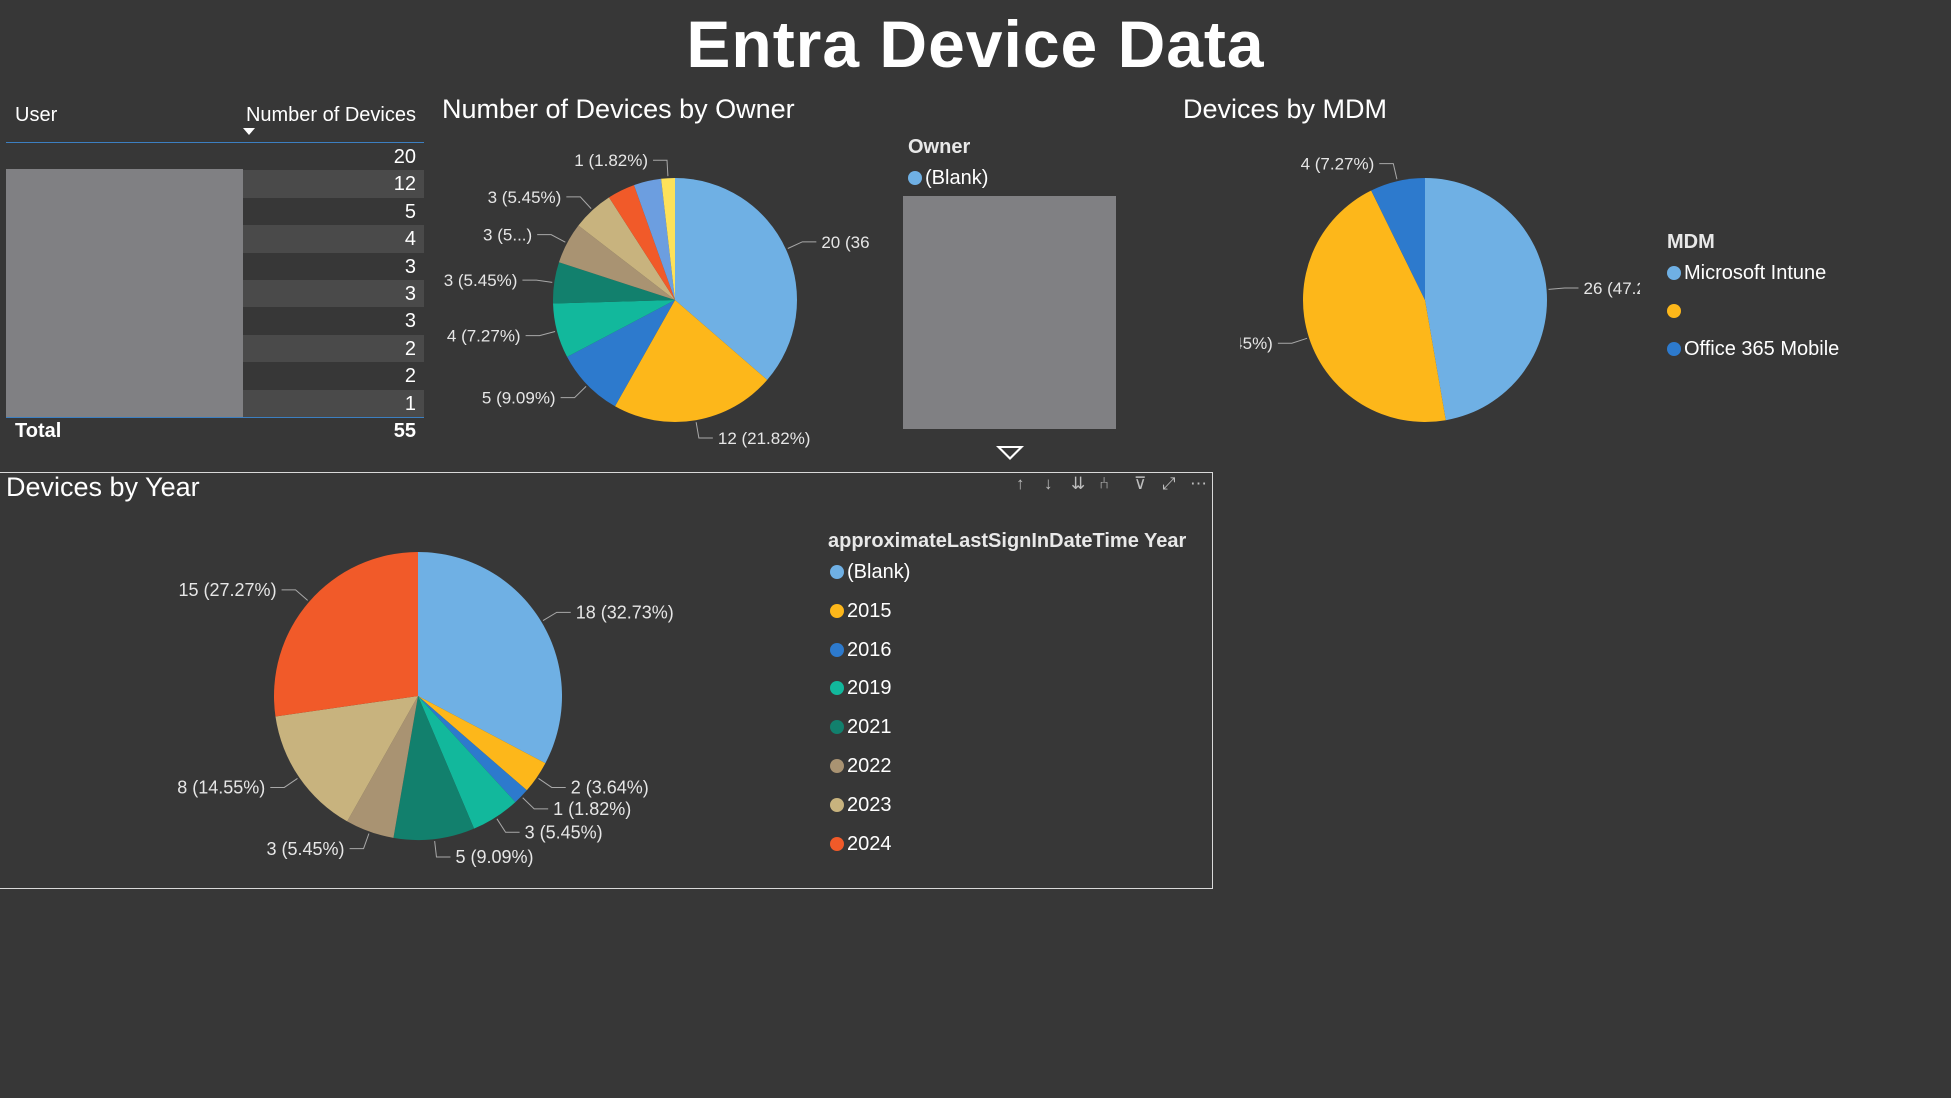  Describe the element at coordinates (845, 242) in the screenshot. I see `data-label: 20 (36.36%)` at that location.